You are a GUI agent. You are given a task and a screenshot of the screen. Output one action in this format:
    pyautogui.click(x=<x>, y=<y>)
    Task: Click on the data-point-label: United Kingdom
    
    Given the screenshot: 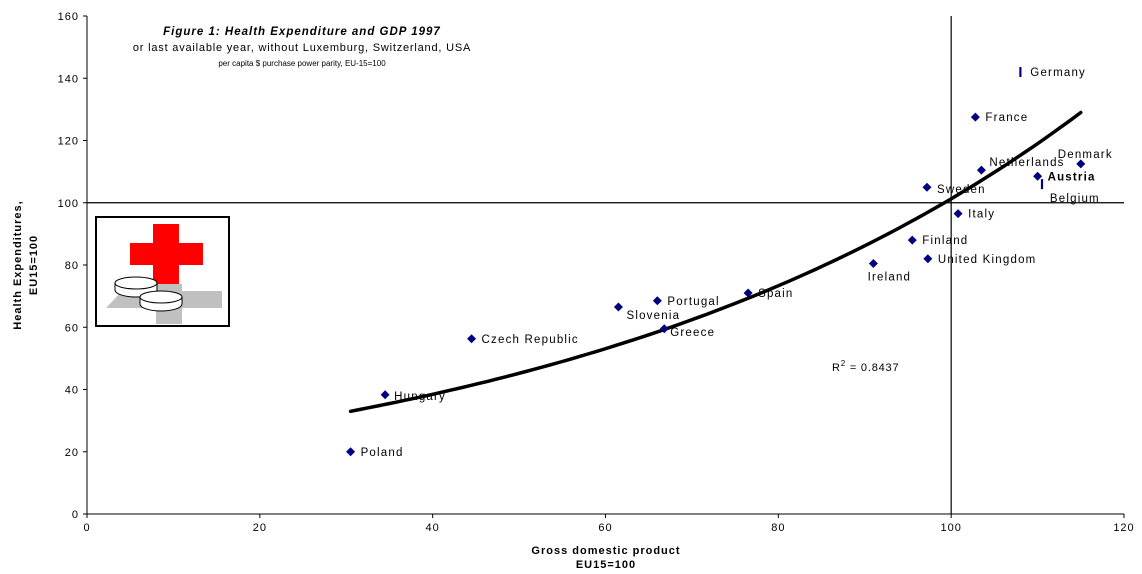 What is the action you would take?
    pyautogui.click(x=987, y=260)
    